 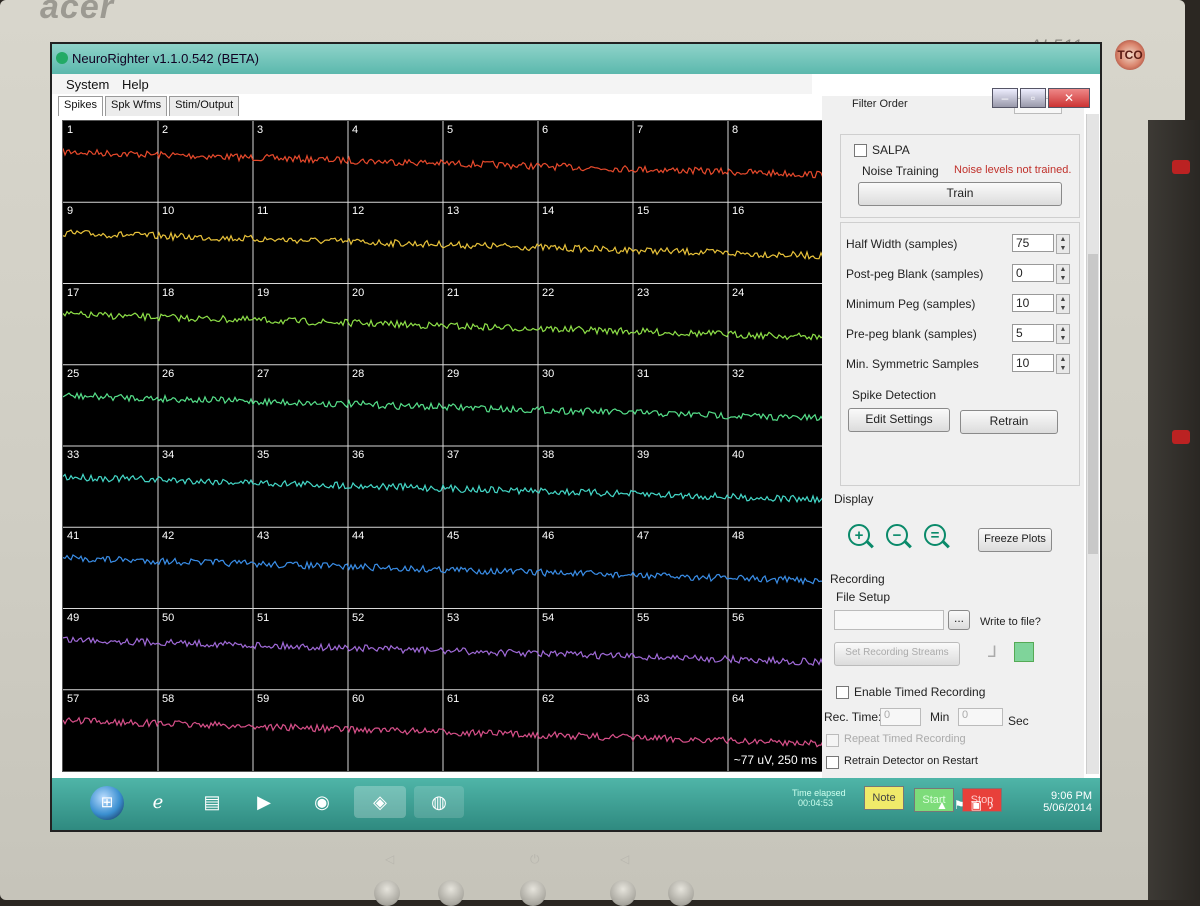 What do you see at coordinates (1093, 404) in the screenshot?
I see `scroll-thumb` at bounding box center [1093, 404].